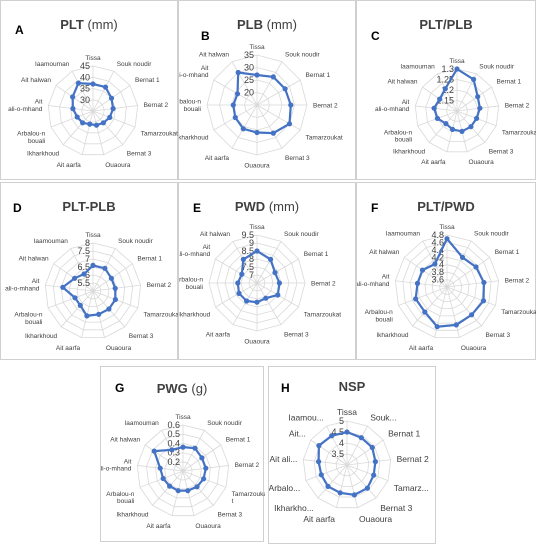 This screenshot has height=550, width=536. Describe the element at coordinates (447, 69) in the screenshot. I see `tick-label: 1.3` at that location.